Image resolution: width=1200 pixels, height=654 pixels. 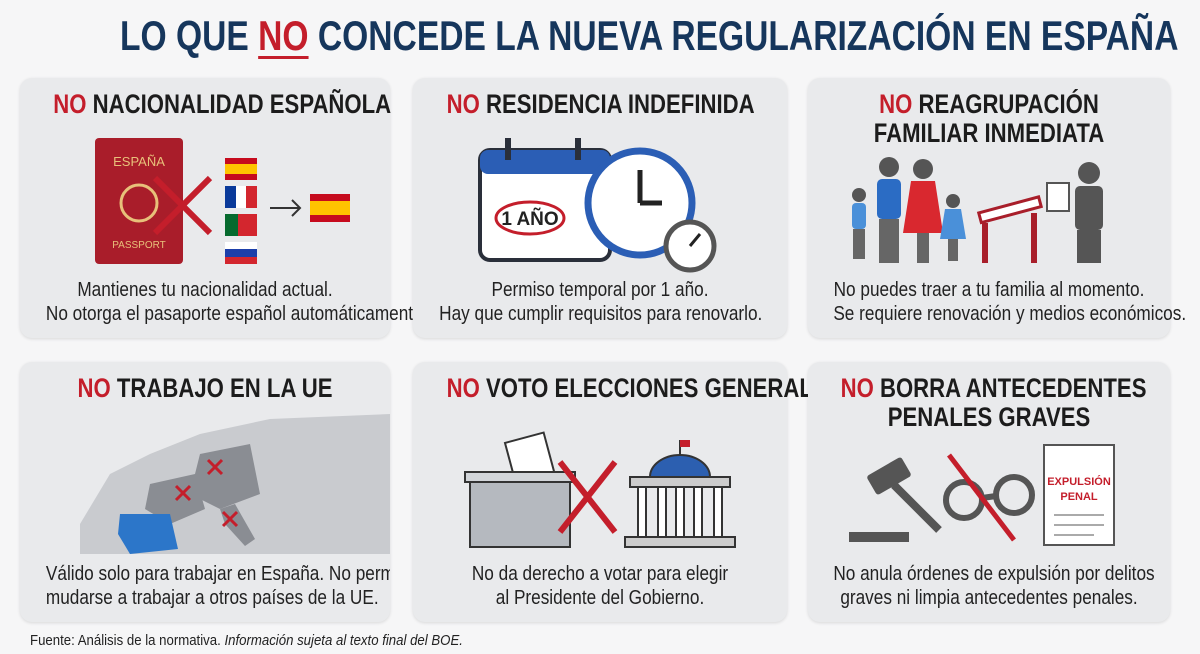 What do you see at coordinates (1010, 229) in the screenshot?
I see `barrier-icon` at bounding box center [1010, 229].